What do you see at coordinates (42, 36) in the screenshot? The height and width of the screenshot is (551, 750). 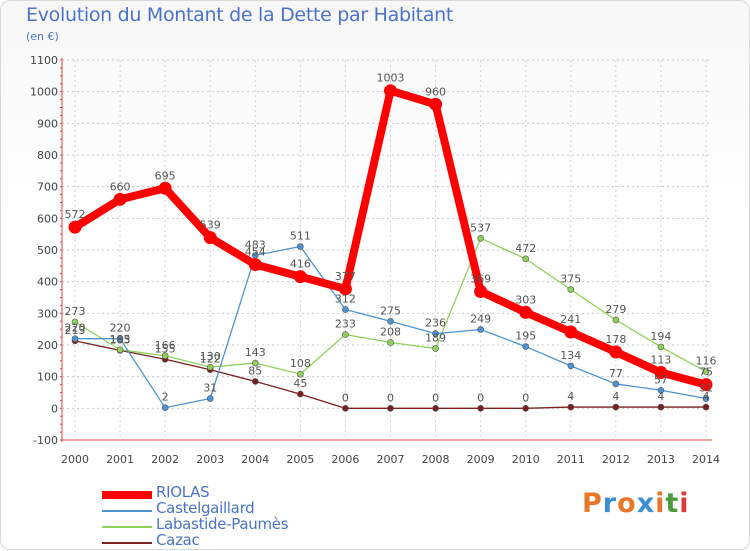 I see `chart-subtitle: (en €)` at bounding box center [42, 36].